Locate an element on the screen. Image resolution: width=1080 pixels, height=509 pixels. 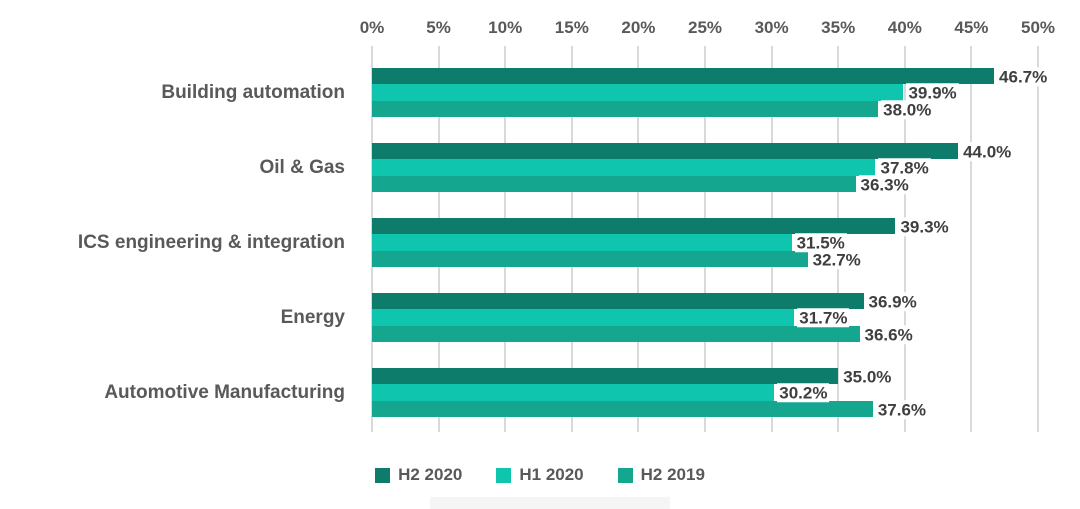
bar: 35.0% is located at coordinates (633, 377).